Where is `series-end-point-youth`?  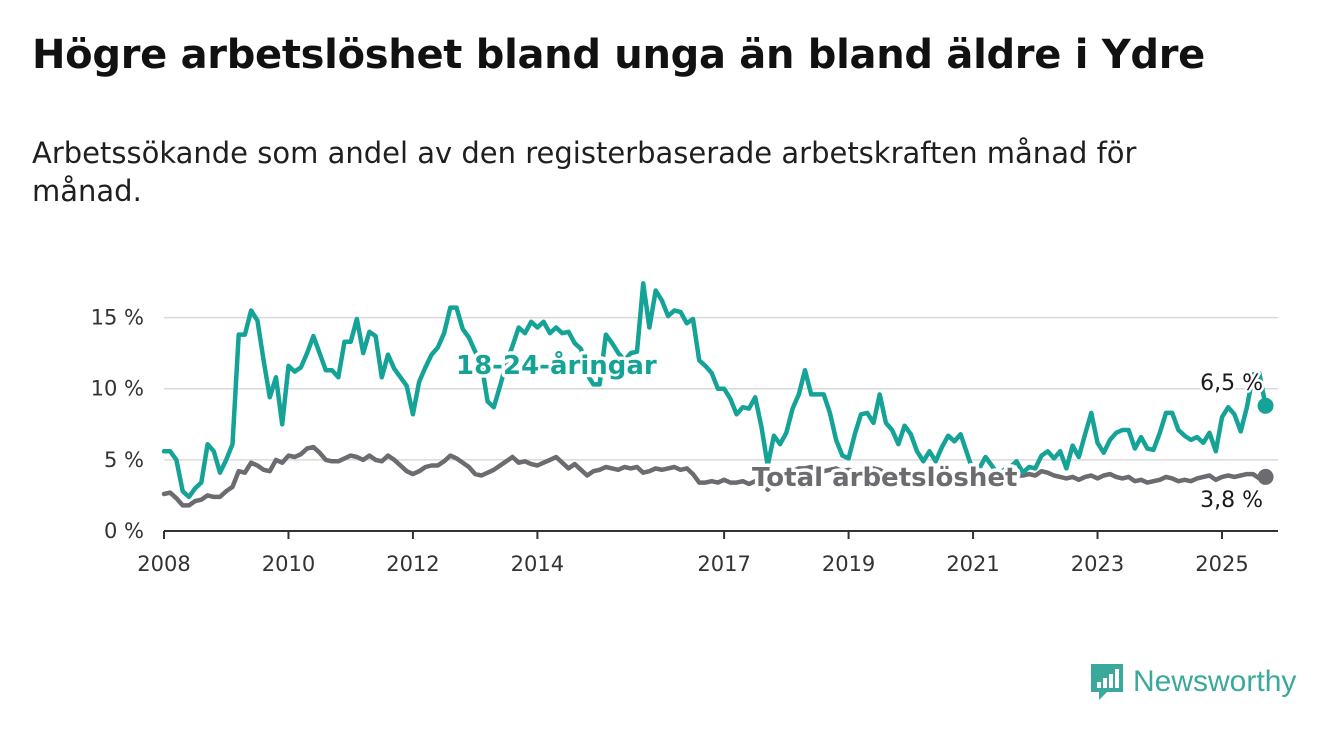 series-end-point-youth is located at coordinates (1265, 405).